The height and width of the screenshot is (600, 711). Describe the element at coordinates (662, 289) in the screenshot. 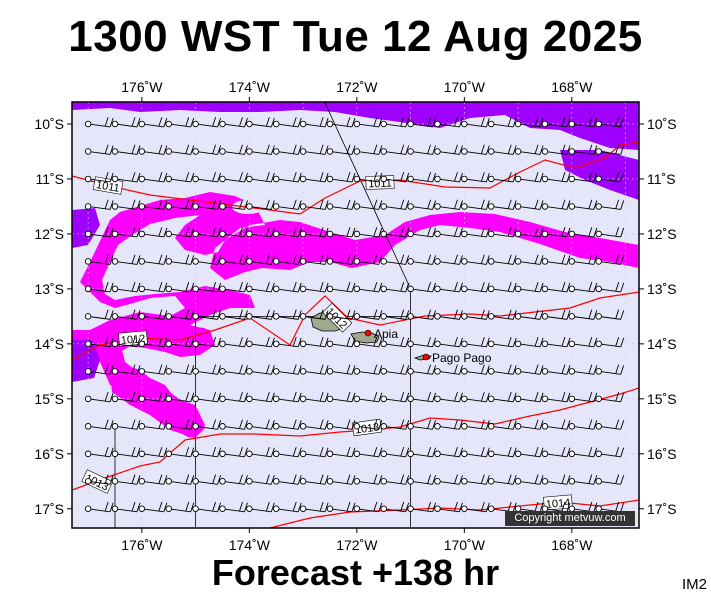

I see `lat-tick-label-right: 13˚S` at that location.